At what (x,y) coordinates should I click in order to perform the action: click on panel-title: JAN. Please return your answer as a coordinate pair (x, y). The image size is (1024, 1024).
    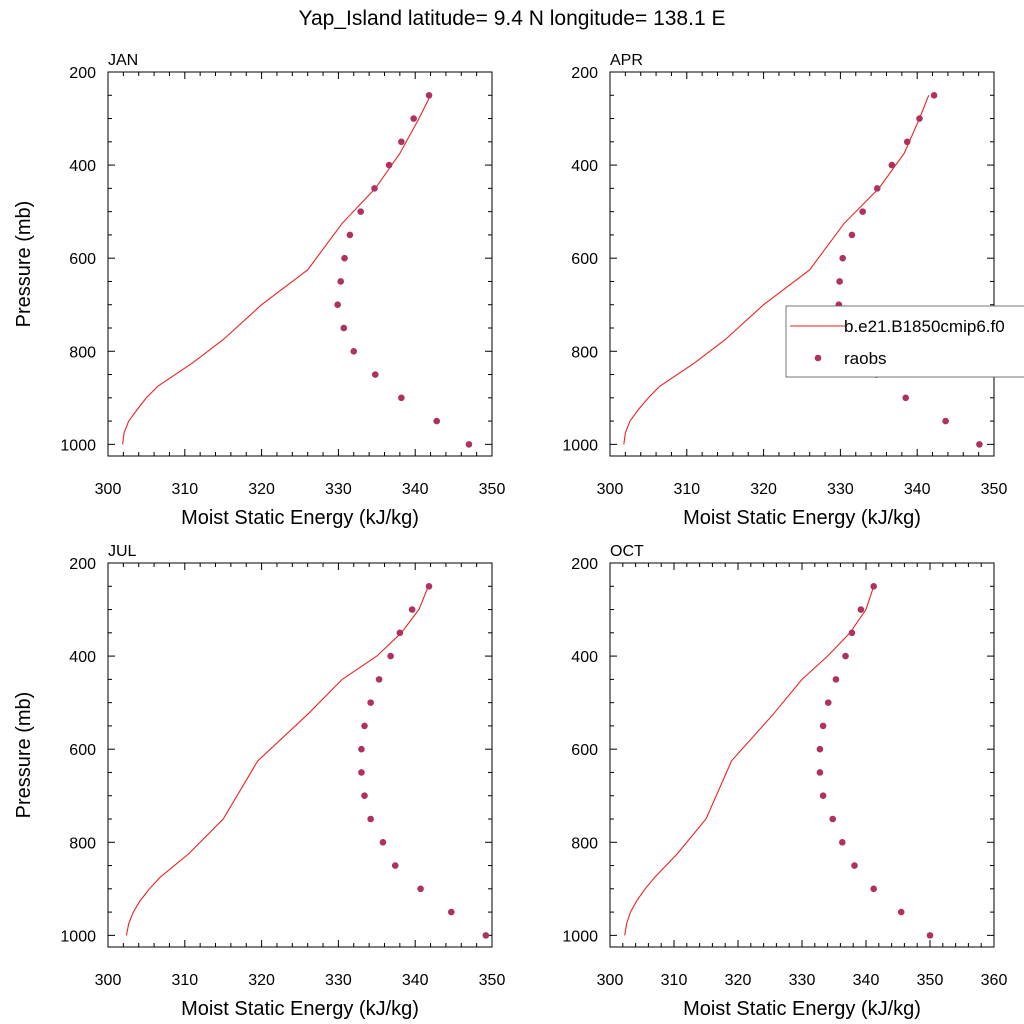
    Looking at the image, I should click on (123, 60).